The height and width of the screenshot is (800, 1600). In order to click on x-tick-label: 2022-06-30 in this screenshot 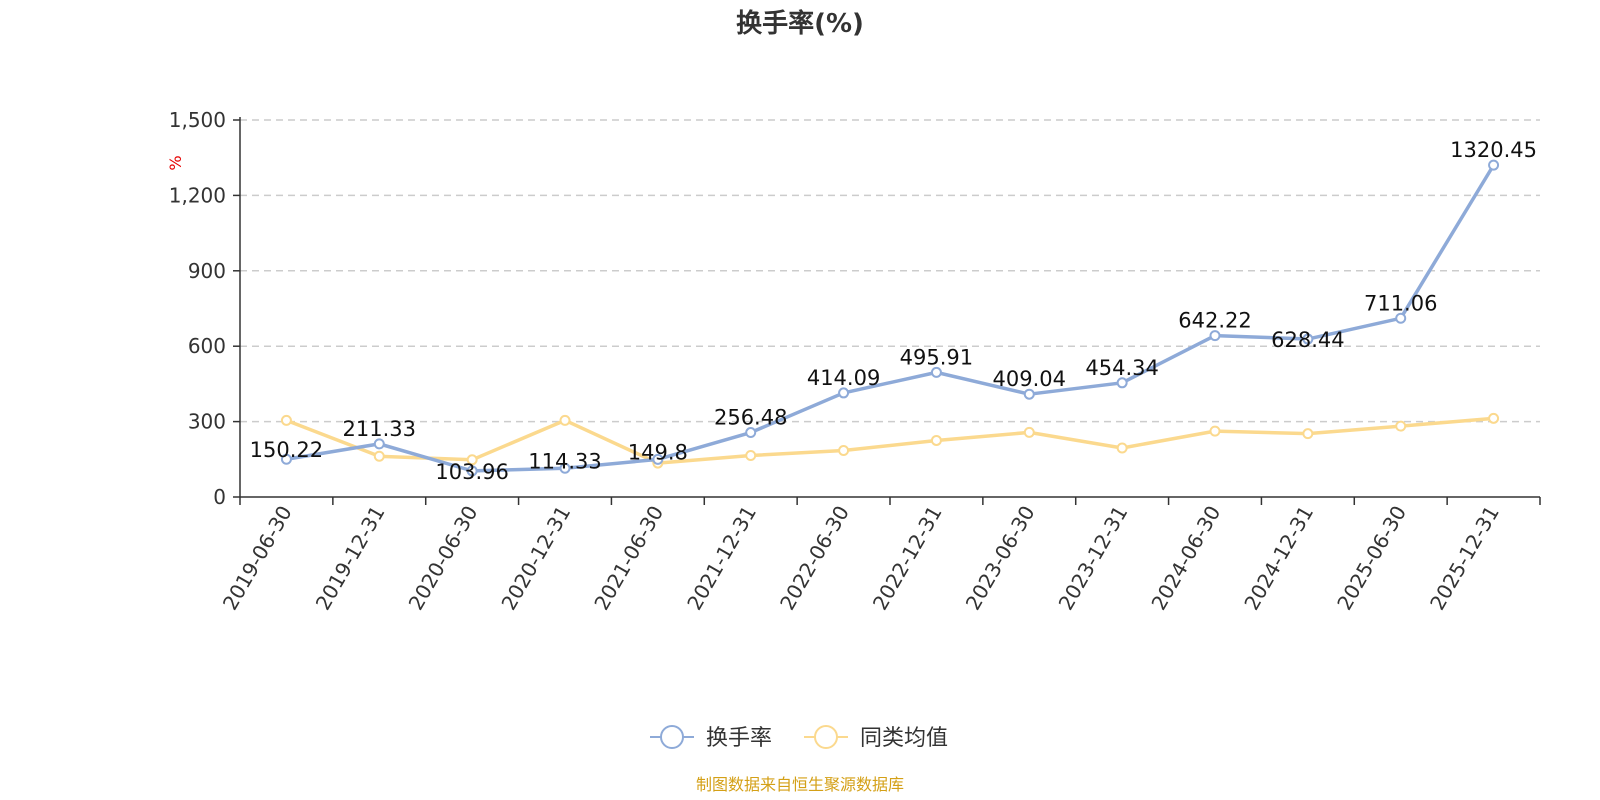, I will do `click(814, 558)`.